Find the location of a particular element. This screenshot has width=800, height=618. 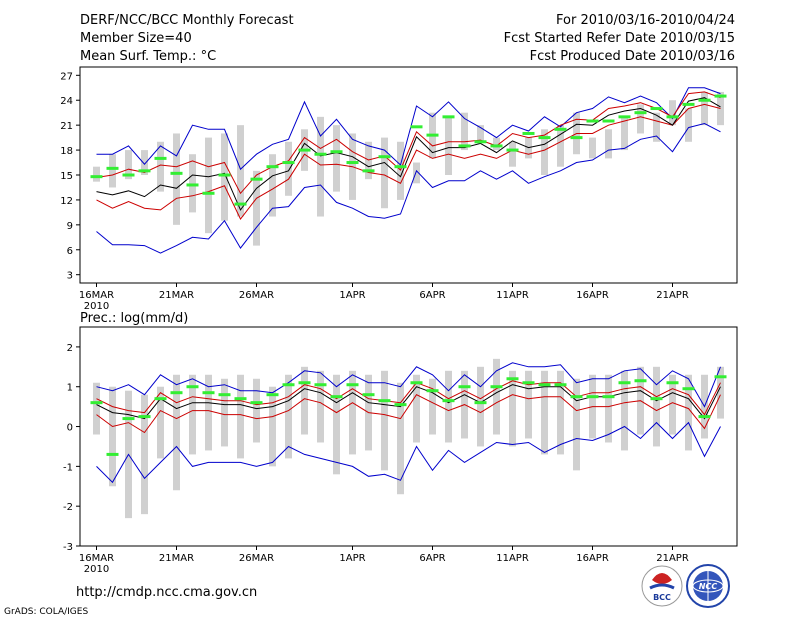

ncc-logo-text: NCC is located at coordinates (708, 586).